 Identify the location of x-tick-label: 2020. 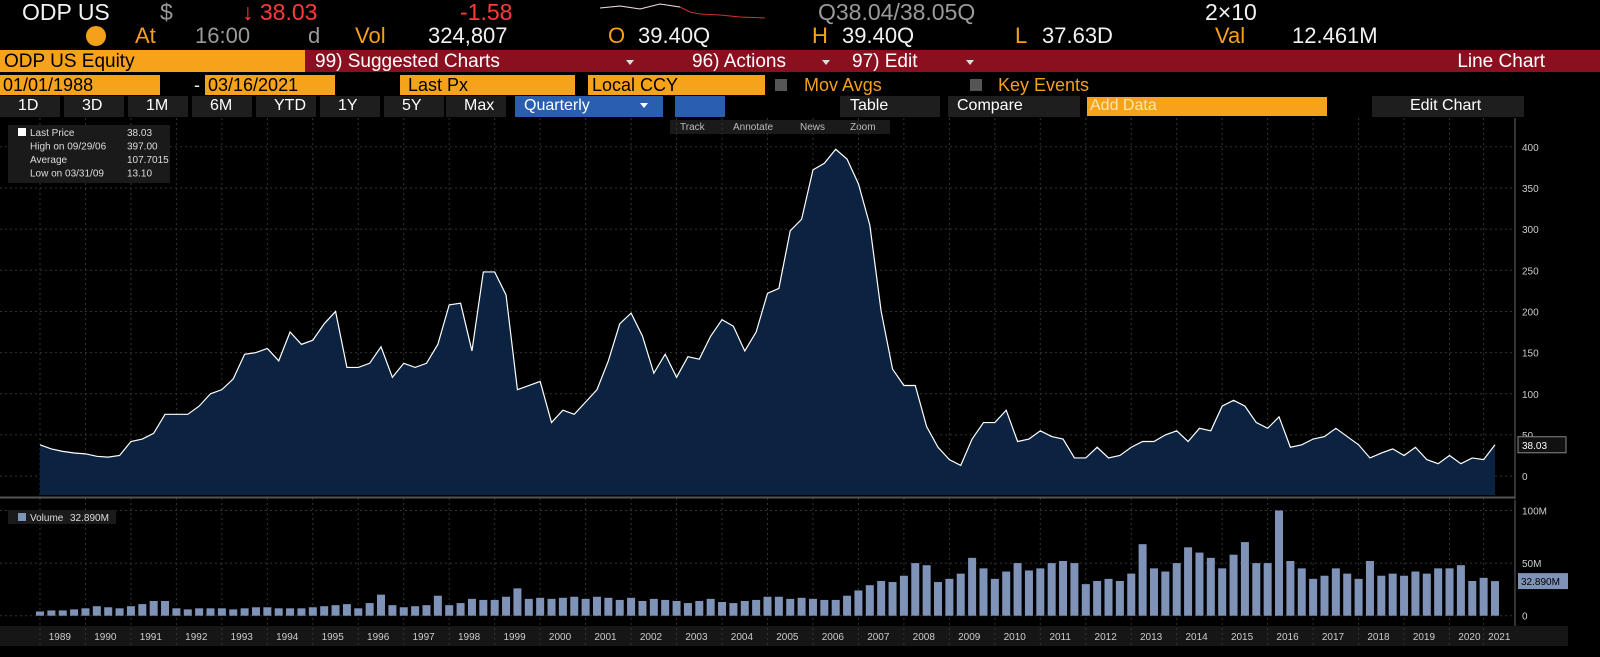
(1469, 637).